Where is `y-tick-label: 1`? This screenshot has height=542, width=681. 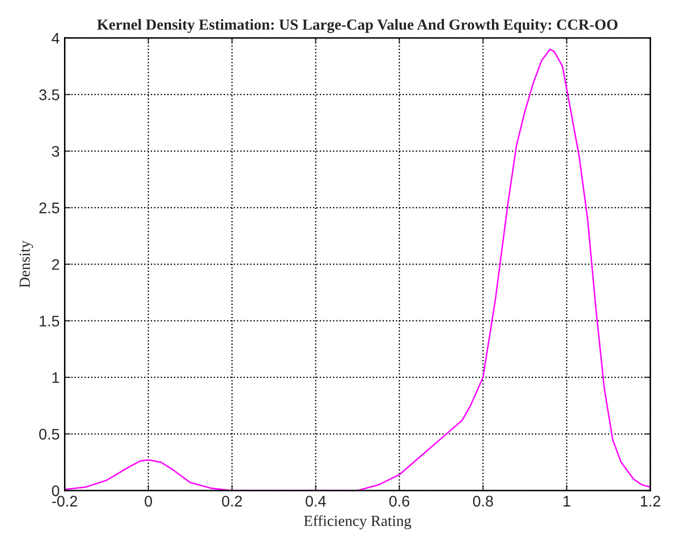 y-tick-label: 1 is located at coordinates (56, 377).